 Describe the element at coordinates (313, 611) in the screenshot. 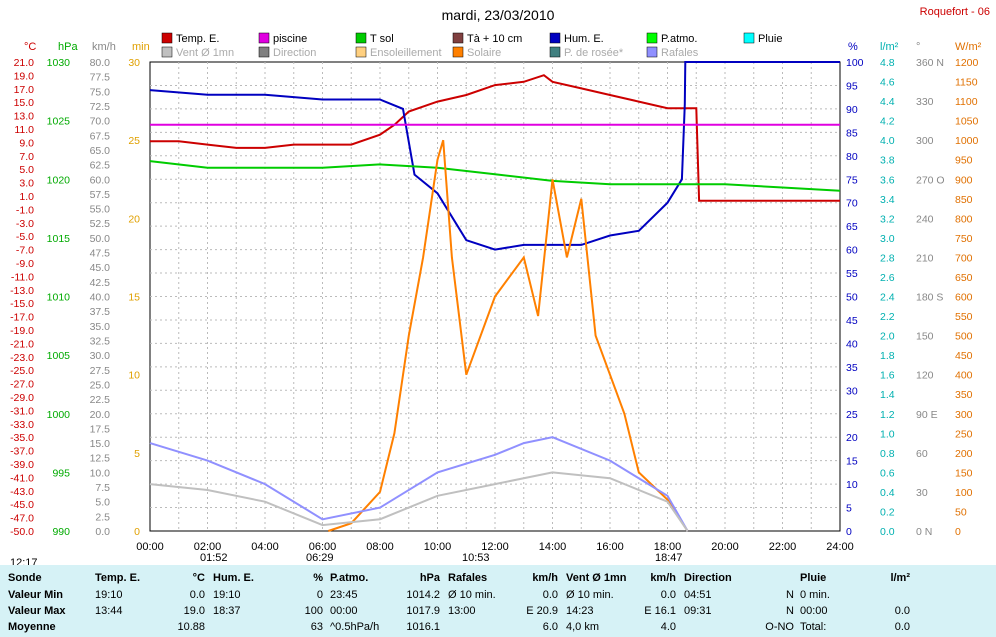

I see `table-cell-value: 100` at that location.